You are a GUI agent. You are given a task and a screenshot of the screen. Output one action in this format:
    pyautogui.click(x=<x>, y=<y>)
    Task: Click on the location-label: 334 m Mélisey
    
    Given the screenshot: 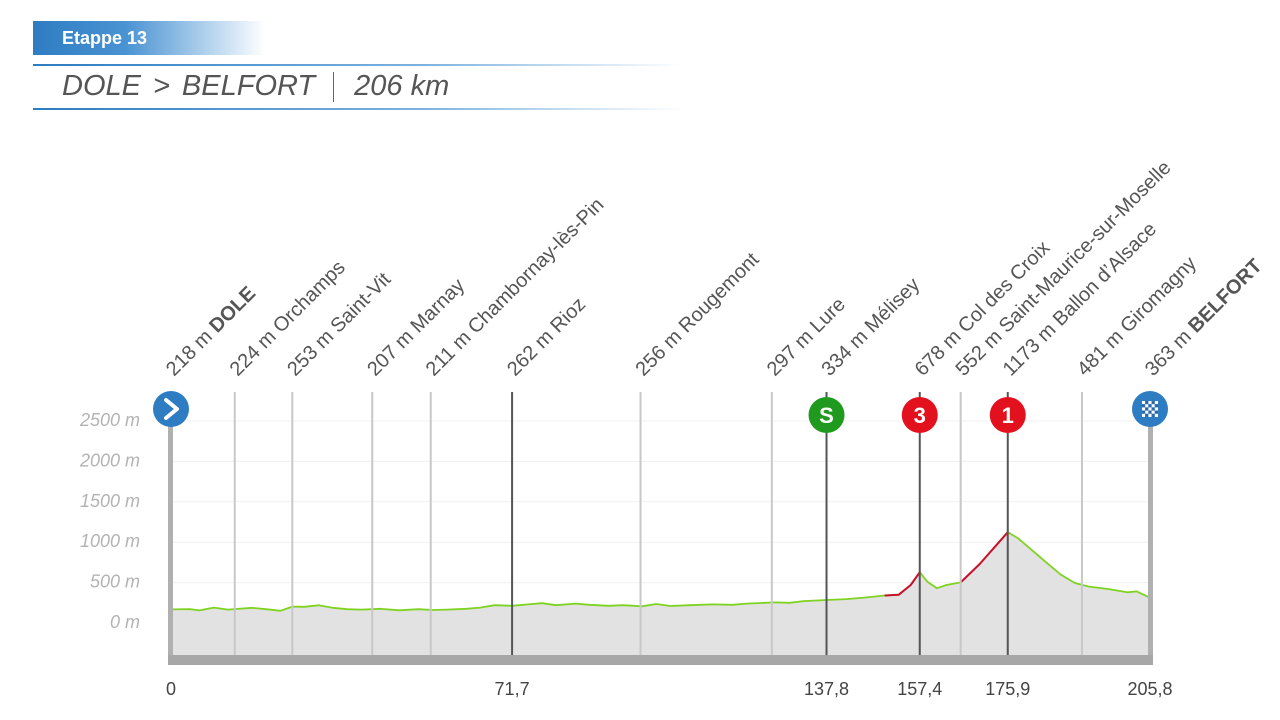 What is the action you would take?
    pyautogui.click(x=871, y=327)
    